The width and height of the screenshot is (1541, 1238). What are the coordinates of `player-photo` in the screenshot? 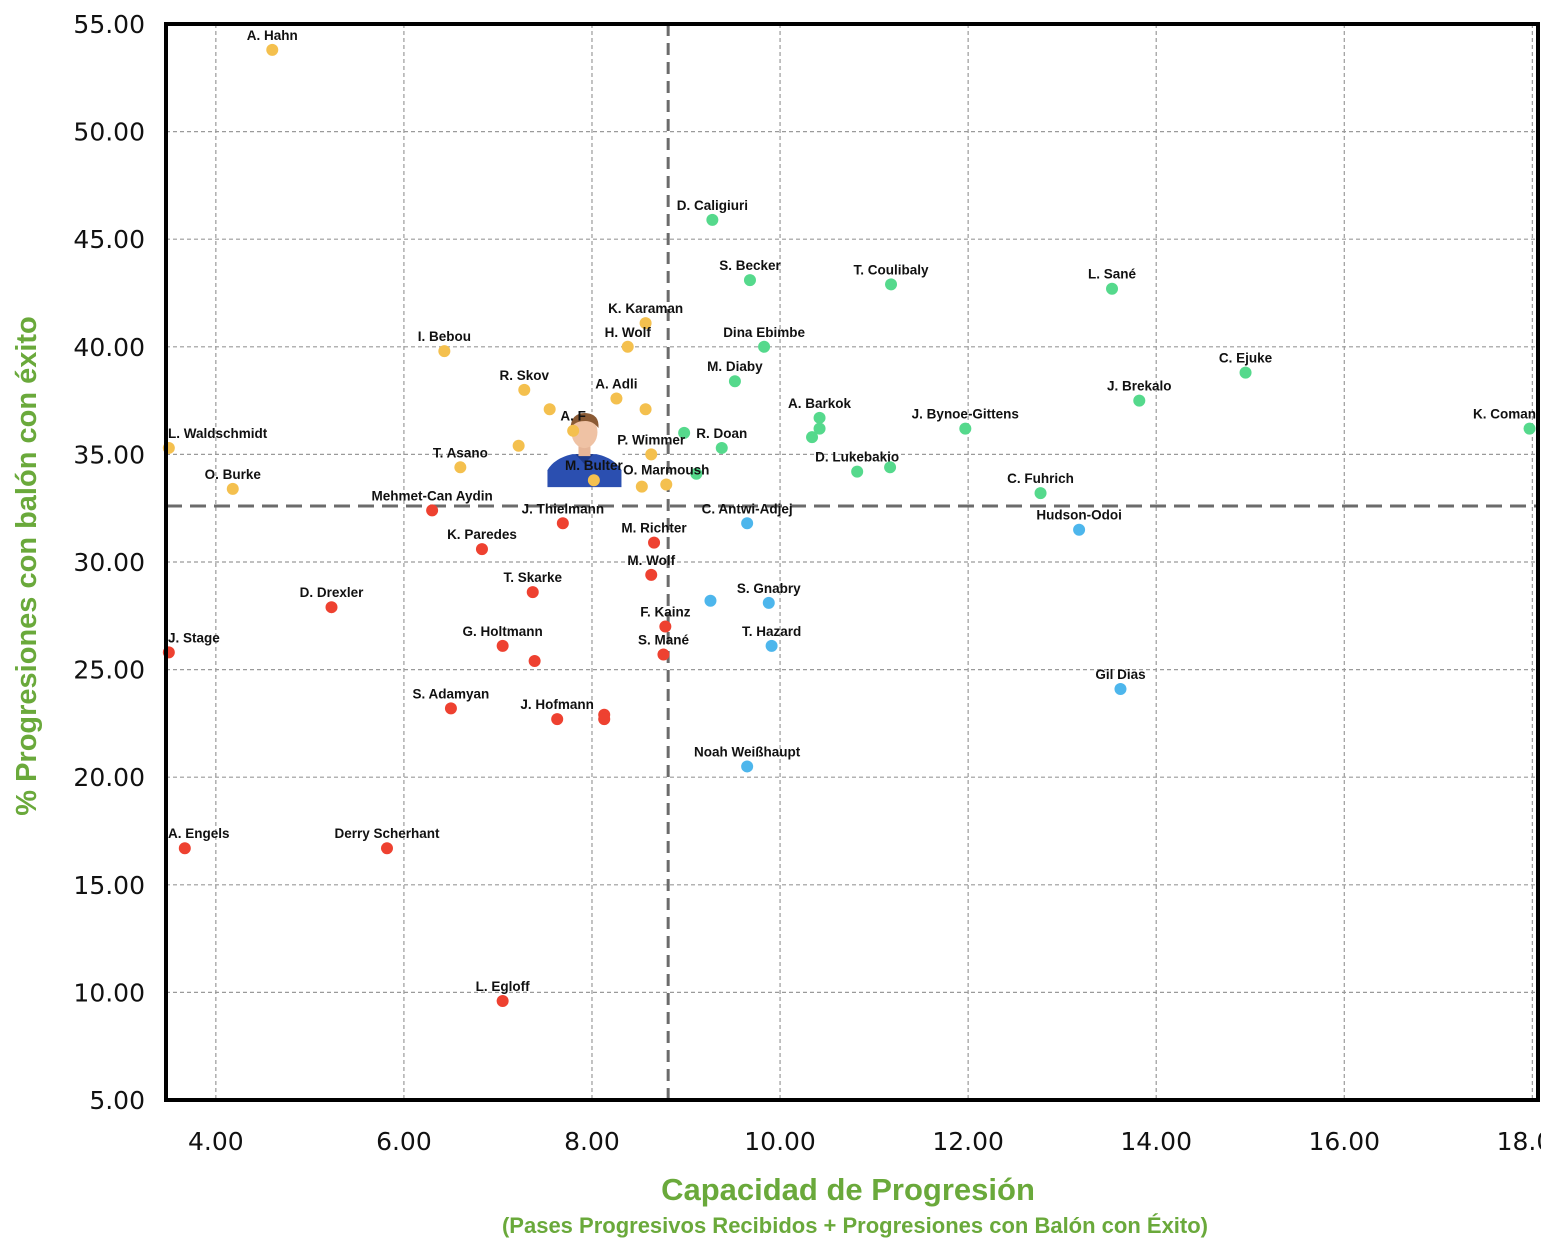 It's located at (585, 450).